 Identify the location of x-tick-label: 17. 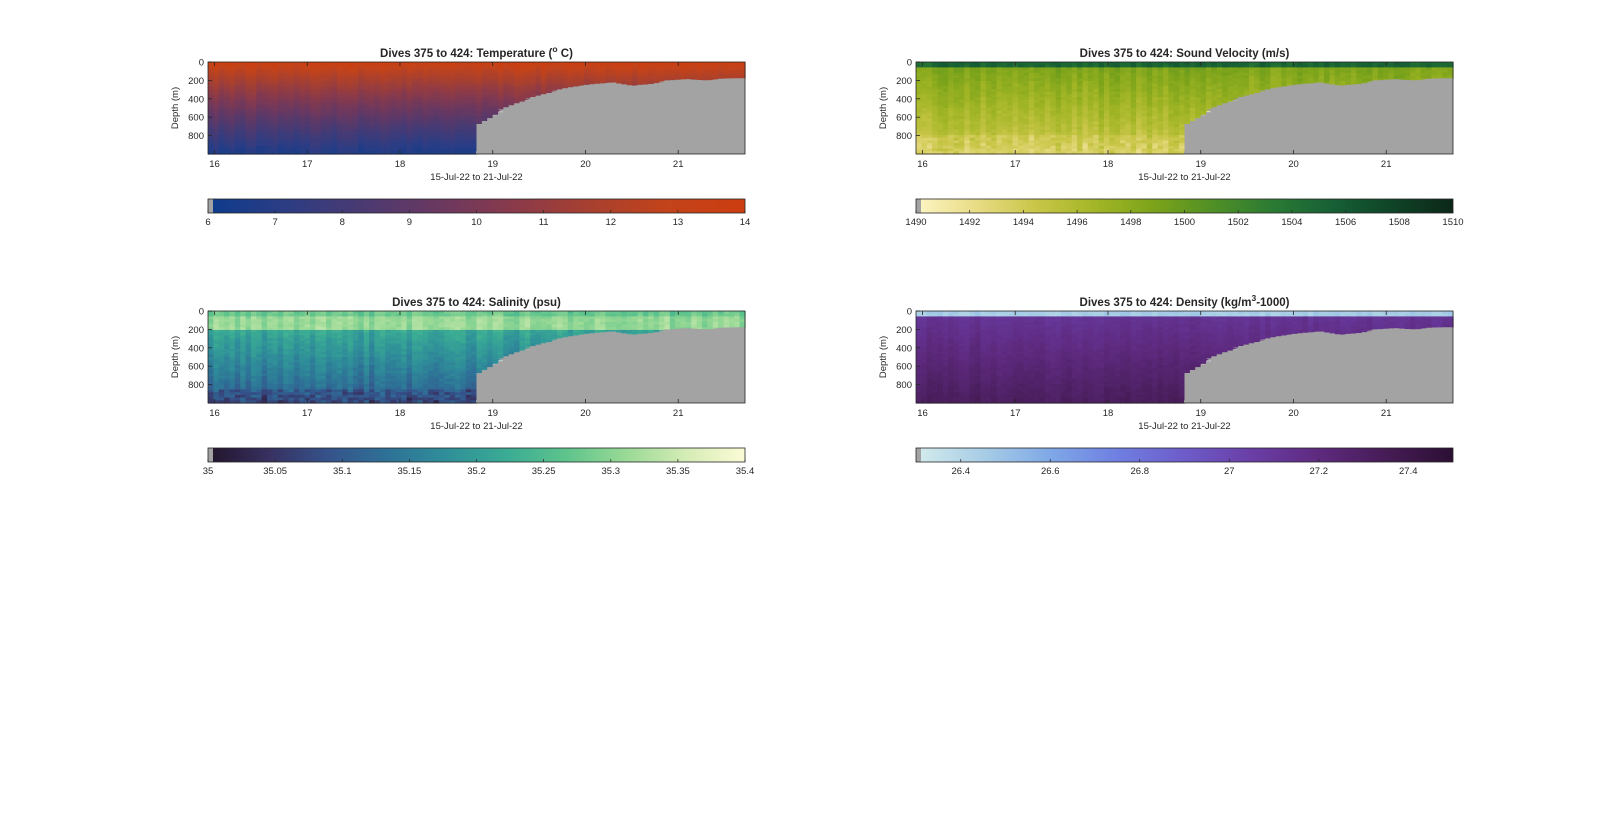
(307, 164).